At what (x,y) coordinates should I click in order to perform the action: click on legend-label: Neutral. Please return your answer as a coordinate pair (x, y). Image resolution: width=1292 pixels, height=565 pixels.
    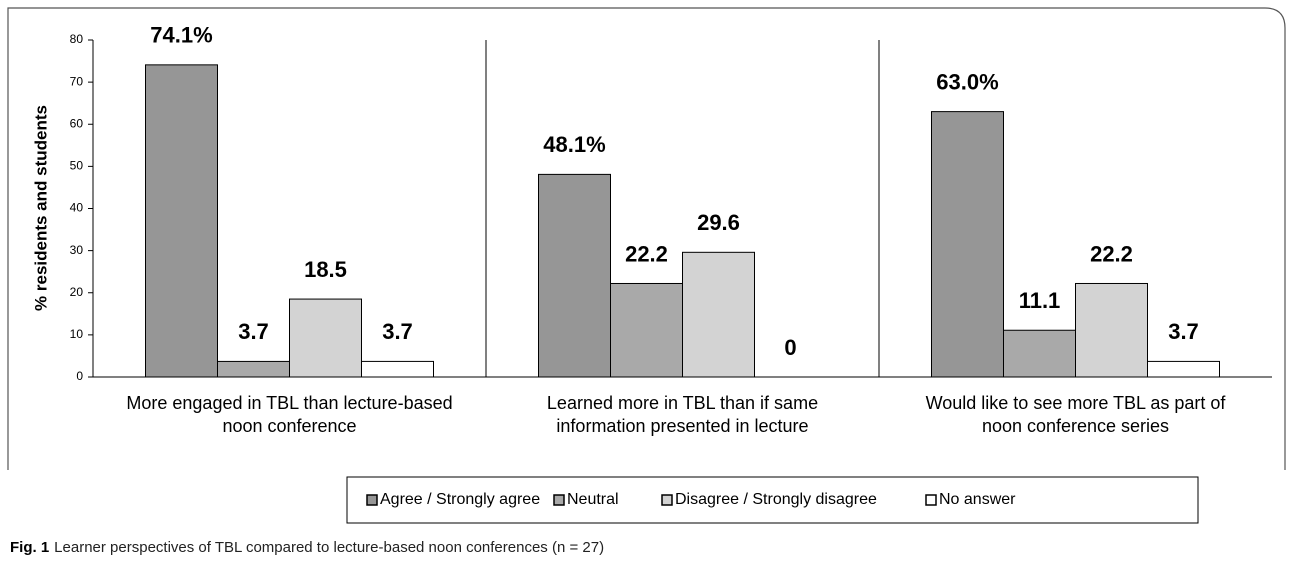
    Looking at the image, I should click on (593, 499).